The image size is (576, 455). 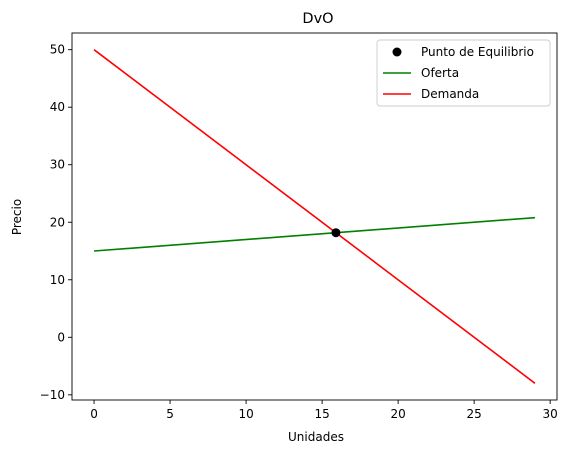 I want to click on y-tick-label: 0, so click(x=61, y=337).